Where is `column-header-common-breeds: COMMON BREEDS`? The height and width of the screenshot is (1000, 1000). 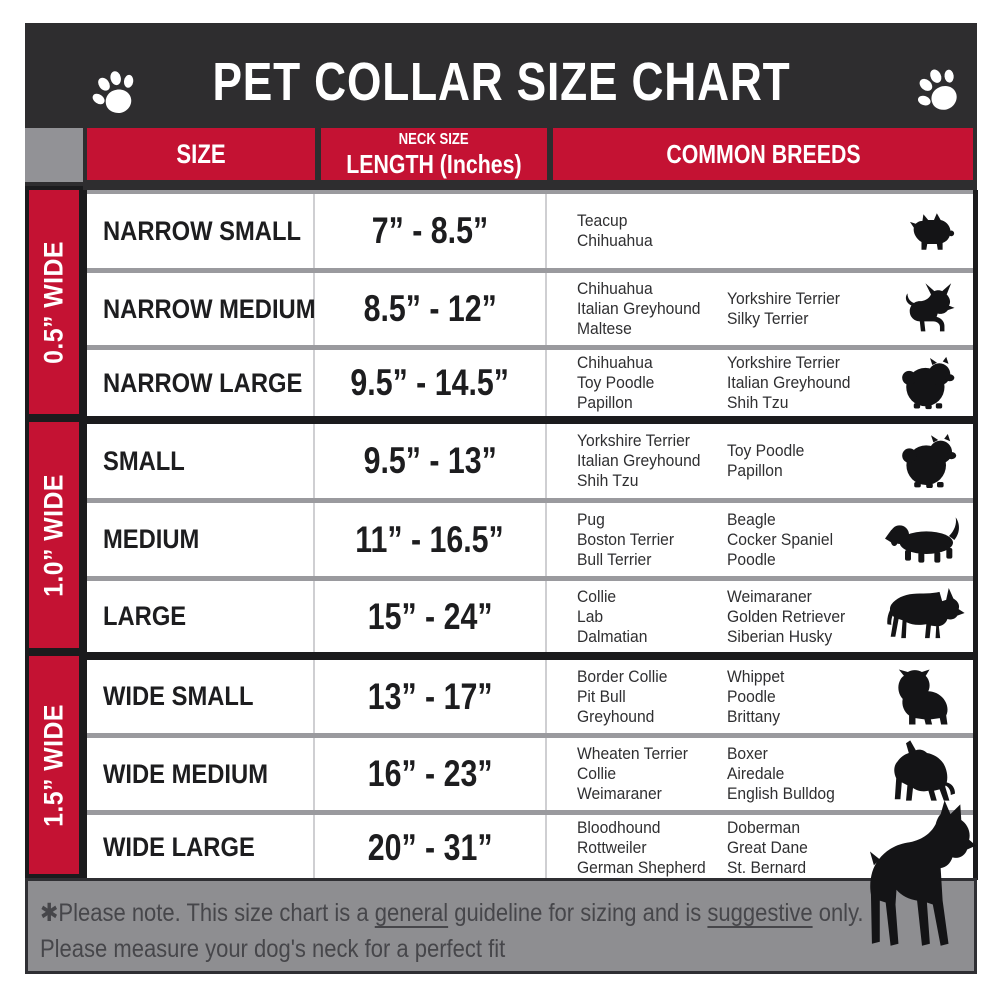
column-header-common-breeds: COMMON BREEDS is located at coordinates (763, 154).